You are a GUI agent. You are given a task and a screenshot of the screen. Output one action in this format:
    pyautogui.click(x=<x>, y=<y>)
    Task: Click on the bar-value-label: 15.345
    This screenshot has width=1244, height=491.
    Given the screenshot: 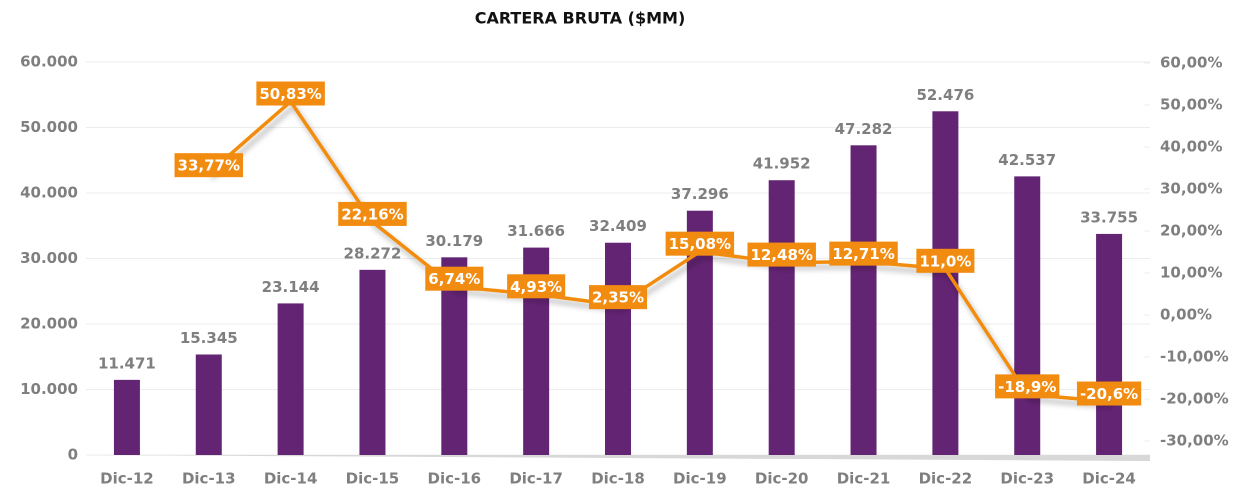 What is the action you would take?
    pyautogui.click(x=209, y=338)
    